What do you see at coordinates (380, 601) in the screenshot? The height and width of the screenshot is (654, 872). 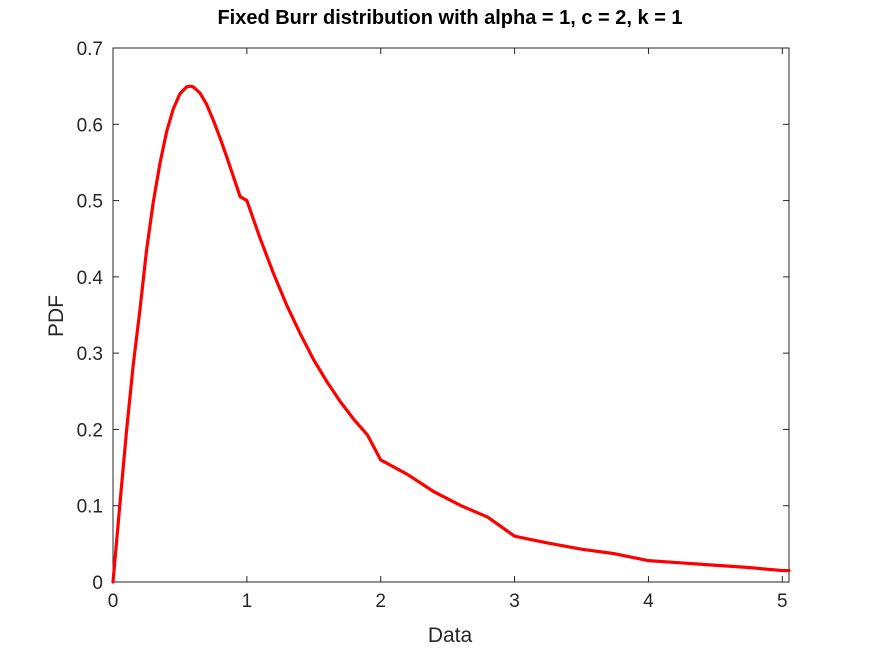 I see `x-tick-label: 2` at bounding box center [380, 601].